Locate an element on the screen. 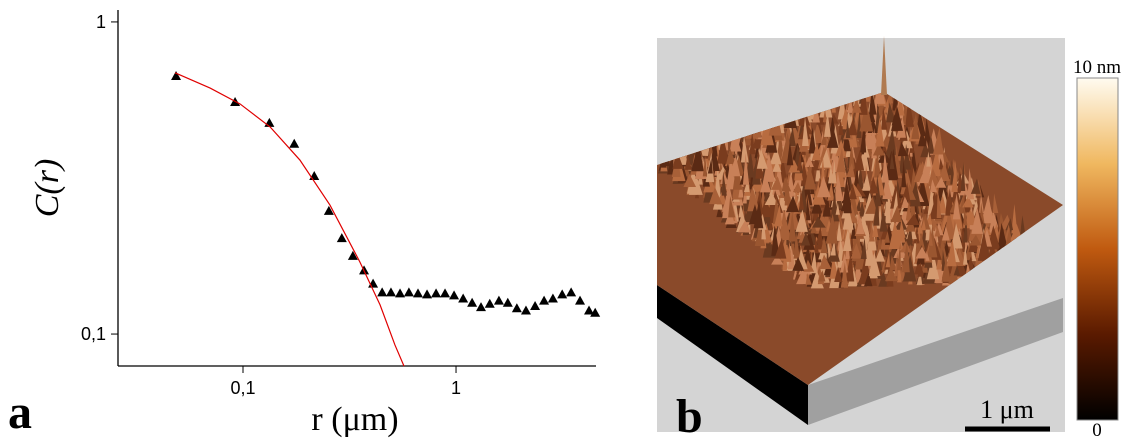 The height and width of the screenshot is (441, 1127). scale-bar-label: 1 μm is located at coordinates (1007, 409).